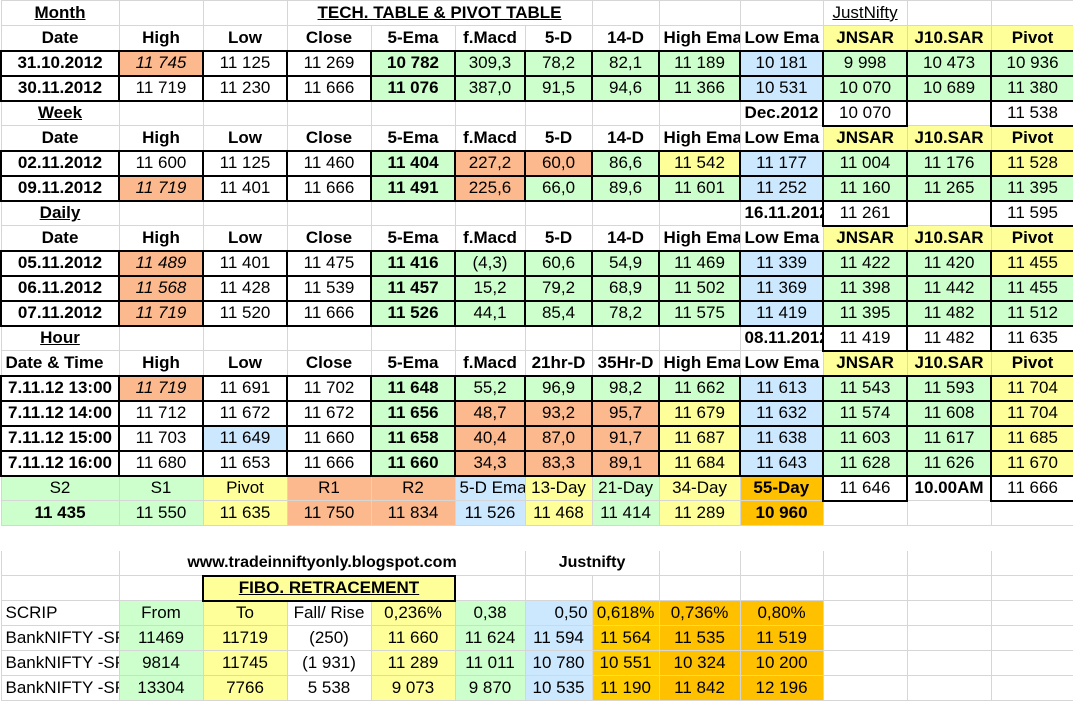 This screenshot has width=1073, height=702. I want to click on table-cell: 11 704, so click(1031, 413).